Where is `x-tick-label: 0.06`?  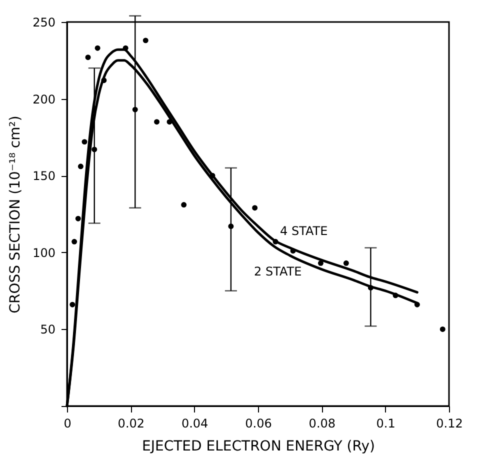 x-tick-label: 0.06 is located at coordinates (258, 423).